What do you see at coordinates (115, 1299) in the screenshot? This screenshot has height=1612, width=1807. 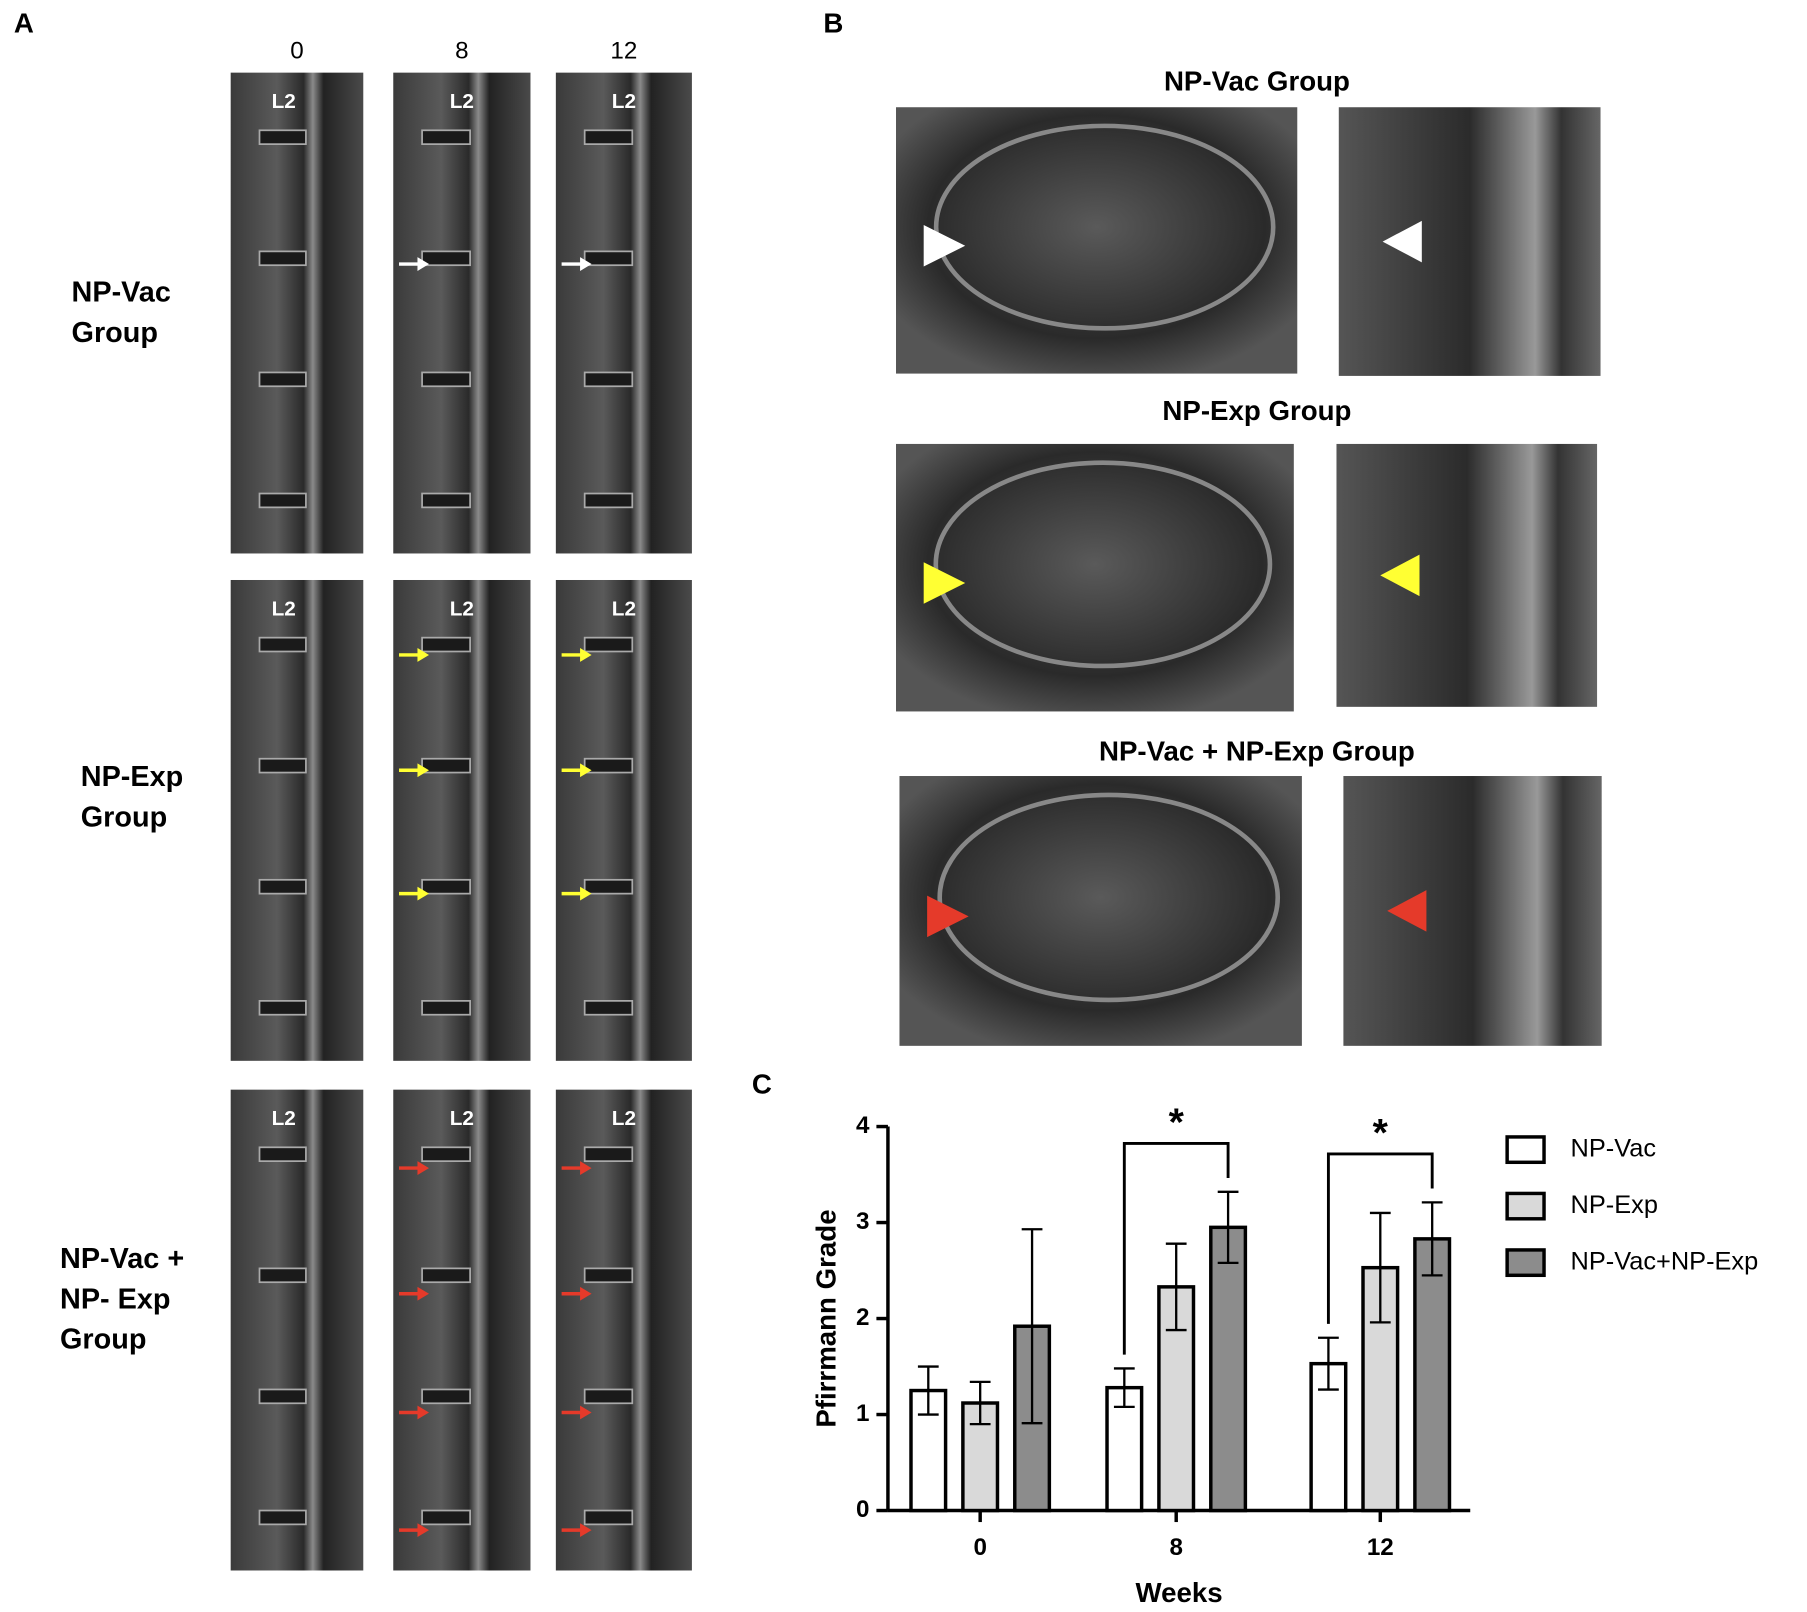 I see `row-label: NP- Exp` at bounding box center [115, 1299].